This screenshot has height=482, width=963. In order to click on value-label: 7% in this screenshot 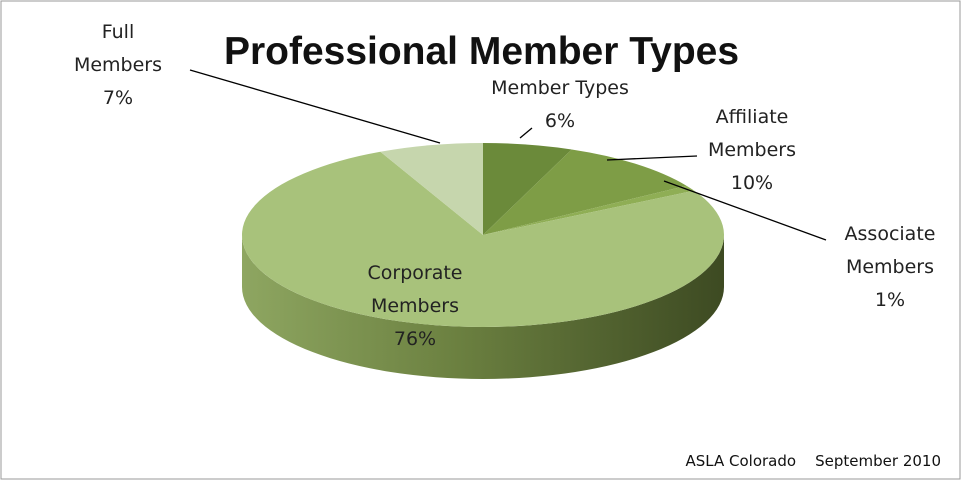, I will do `click(118, 98)`.